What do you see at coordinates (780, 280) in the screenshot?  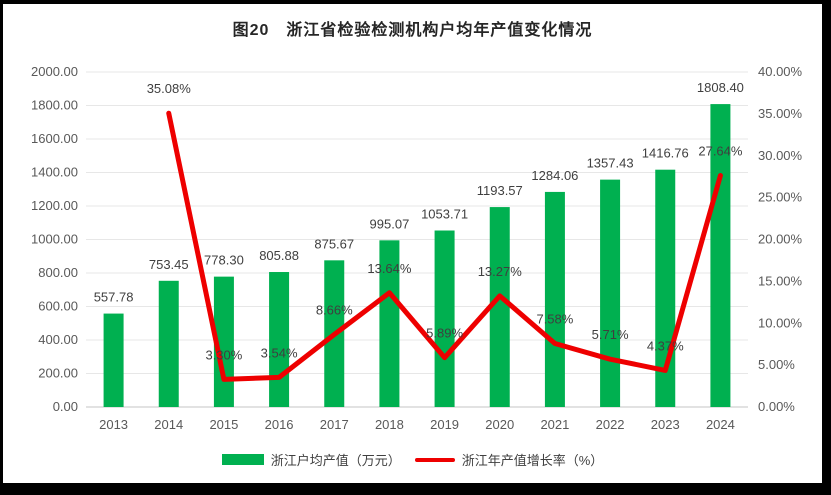 I see `right-axis-tick-label: 15.00%` at bounding box center [780, 280].